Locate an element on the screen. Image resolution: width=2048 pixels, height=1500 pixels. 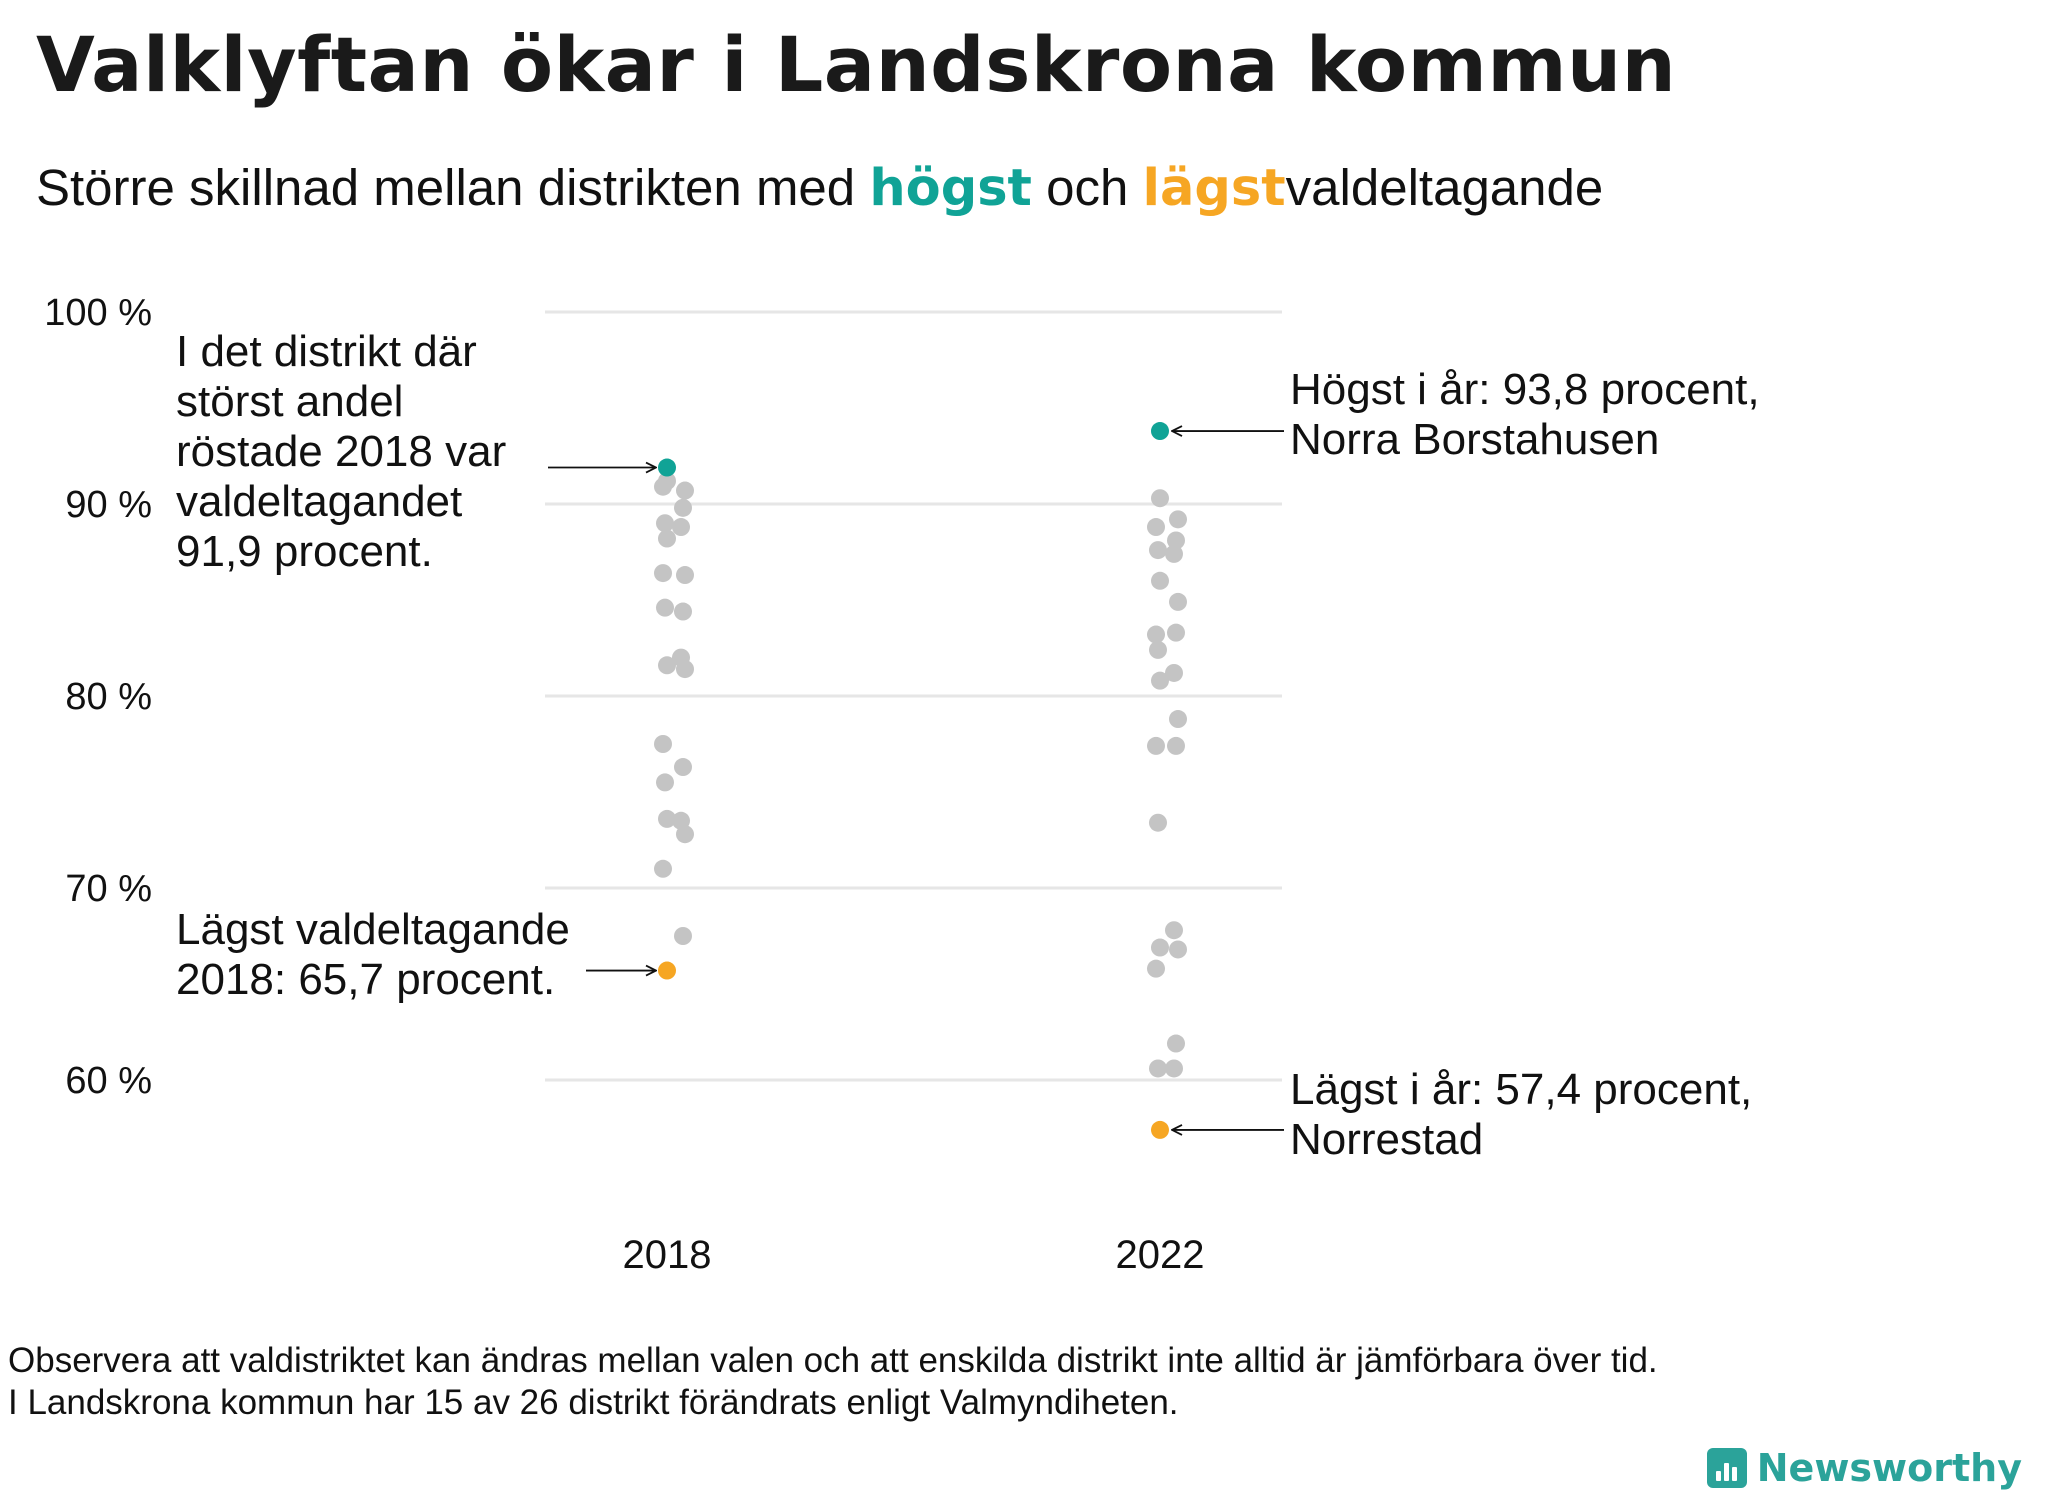
newsworthy-logo: Newsworthy is located at coordinates (1864, 1468).